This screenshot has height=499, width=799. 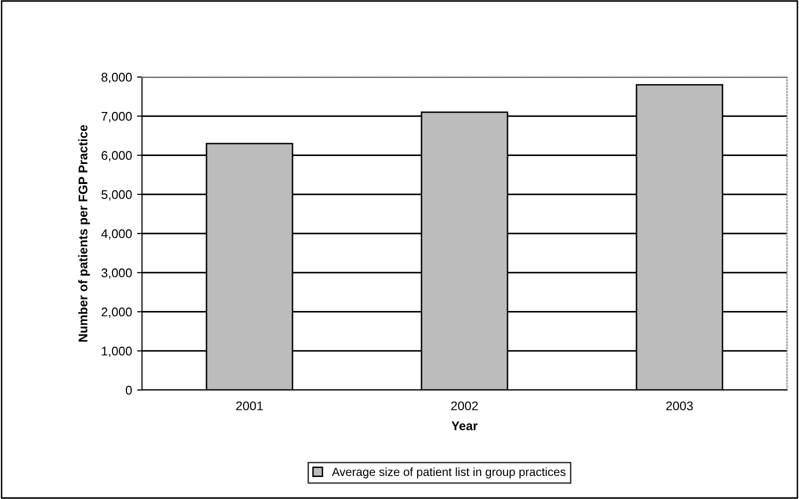 What do you see at coordinates (465, 426) in the screenshot?
I see `x-axis-title: Year` at bounding box center [465, 426].